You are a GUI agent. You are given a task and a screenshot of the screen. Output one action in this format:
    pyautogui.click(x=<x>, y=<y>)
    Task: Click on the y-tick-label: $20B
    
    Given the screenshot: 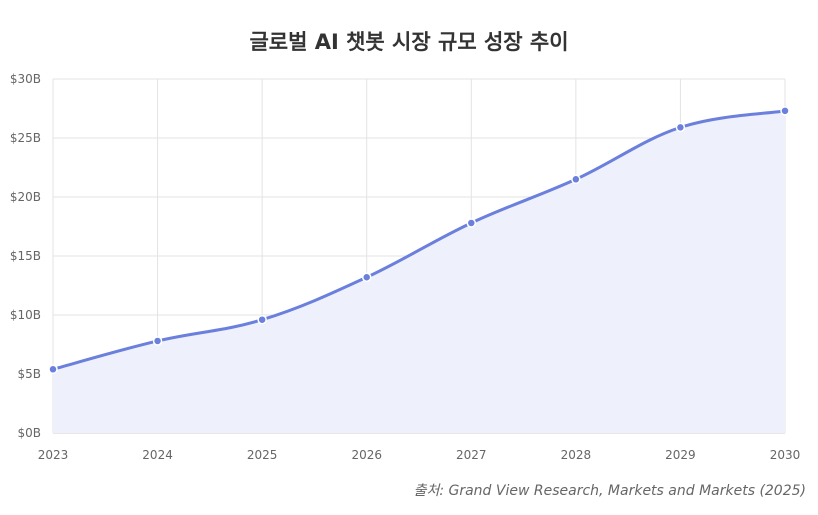 What is the action you would take?
    pyautogui.click(x=25, y=197)
    